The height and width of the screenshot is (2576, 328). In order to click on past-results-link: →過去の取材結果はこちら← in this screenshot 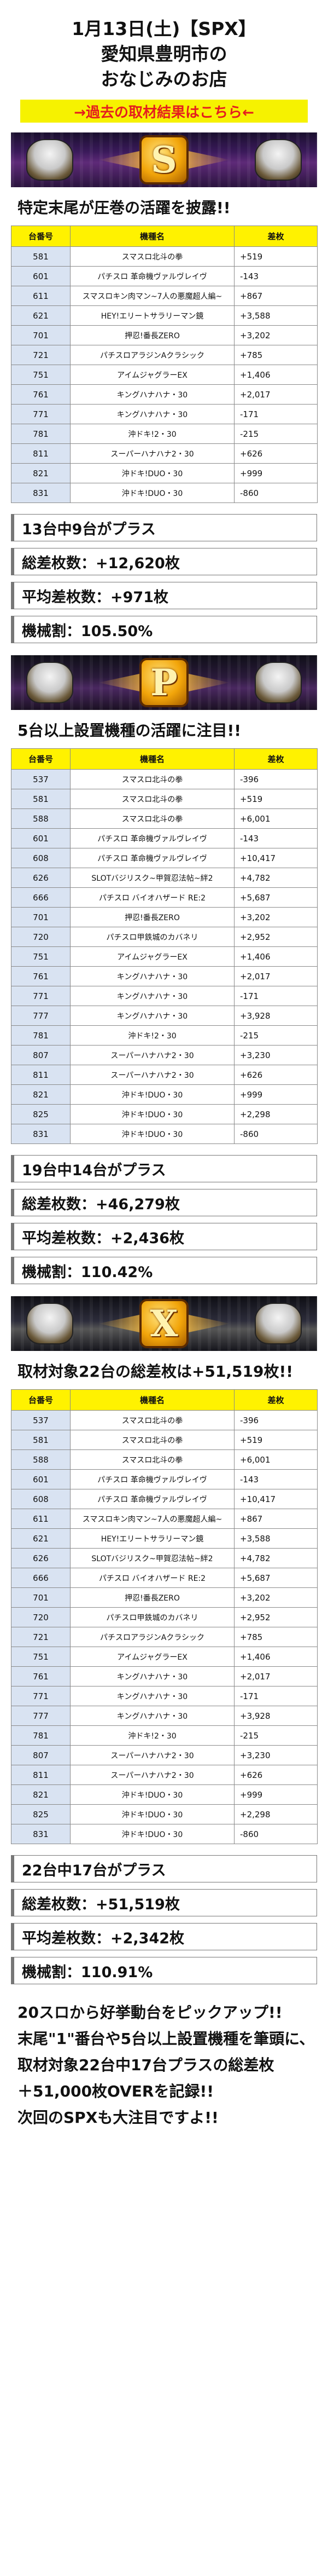, I will do `click(164, 111)`.